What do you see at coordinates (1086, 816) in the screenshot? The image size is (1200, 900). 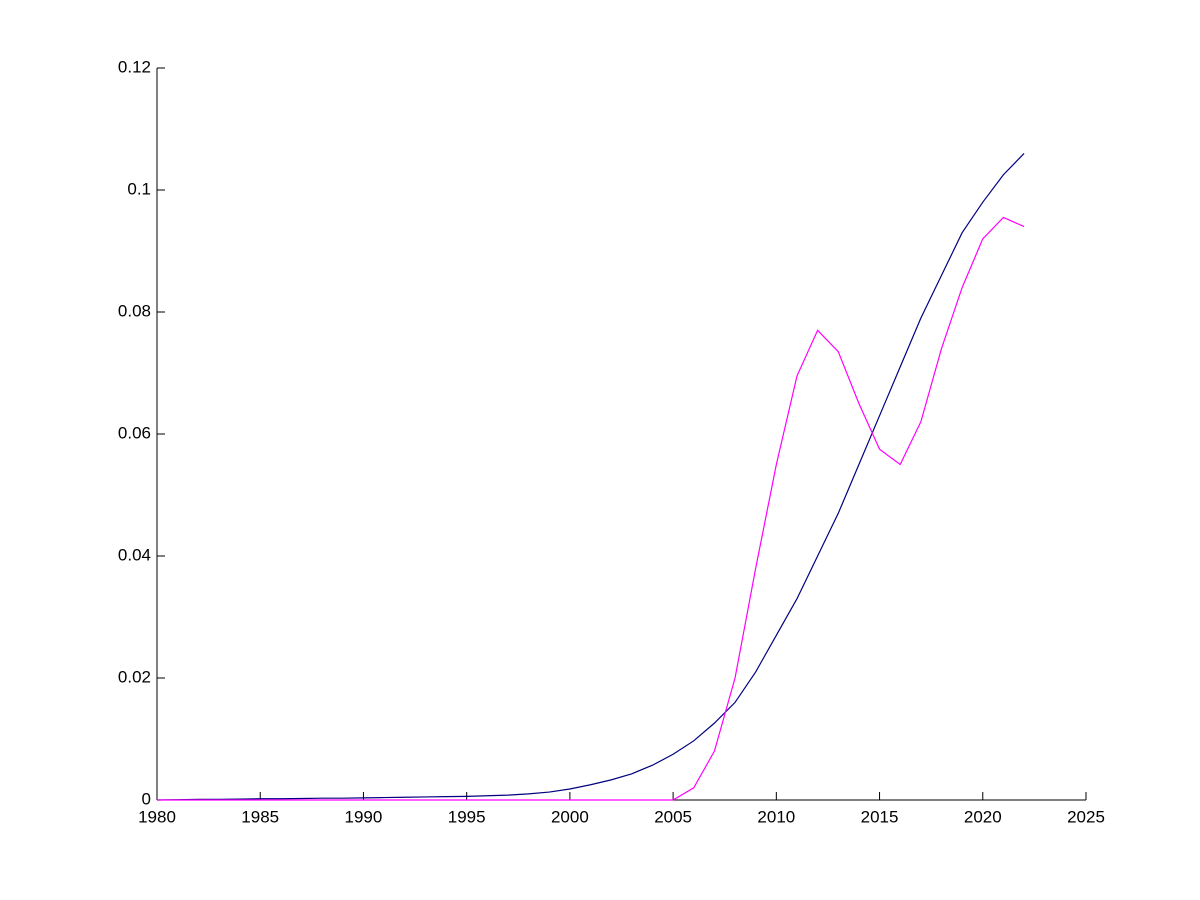 I see `x-tick-label: 2025` at bounding box center [1086, 816].